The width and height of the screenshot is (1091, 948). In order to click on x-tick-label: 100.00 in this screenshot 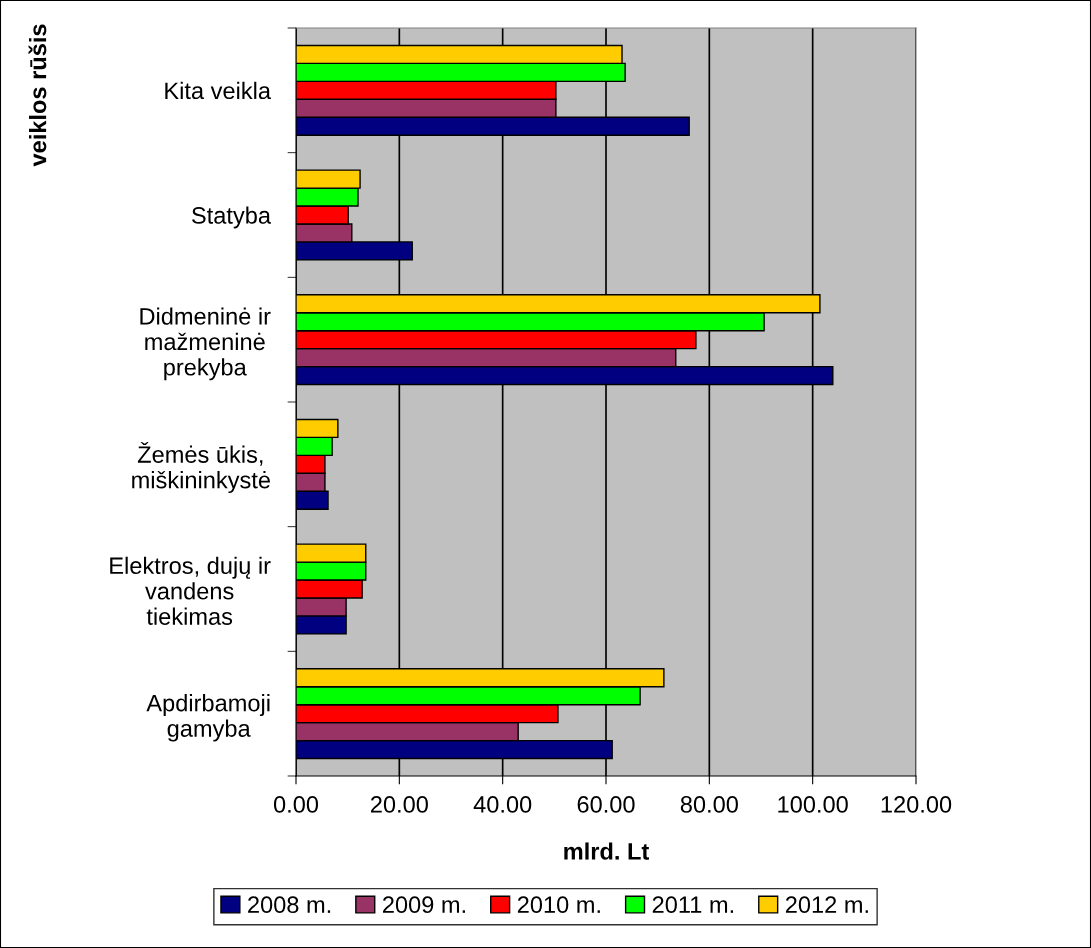, I will do `click(813, 804)`.